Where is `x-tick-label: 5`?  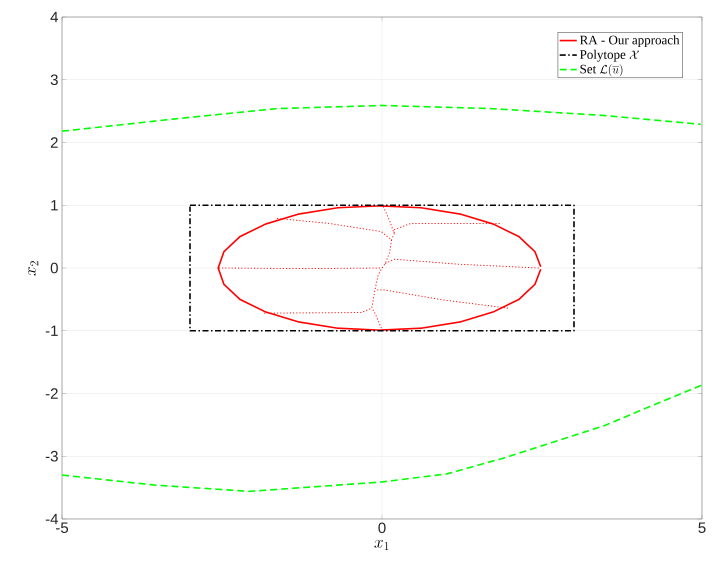 x-tick-label: 5 is located at coordinates (702, 527).